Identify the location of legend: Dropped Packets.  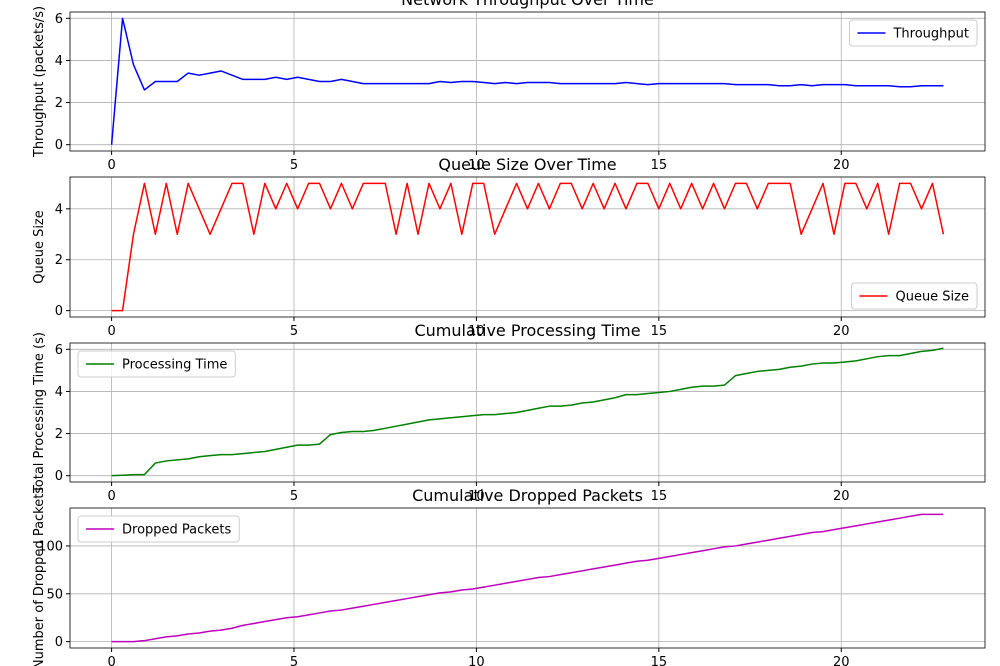
(158, 529).